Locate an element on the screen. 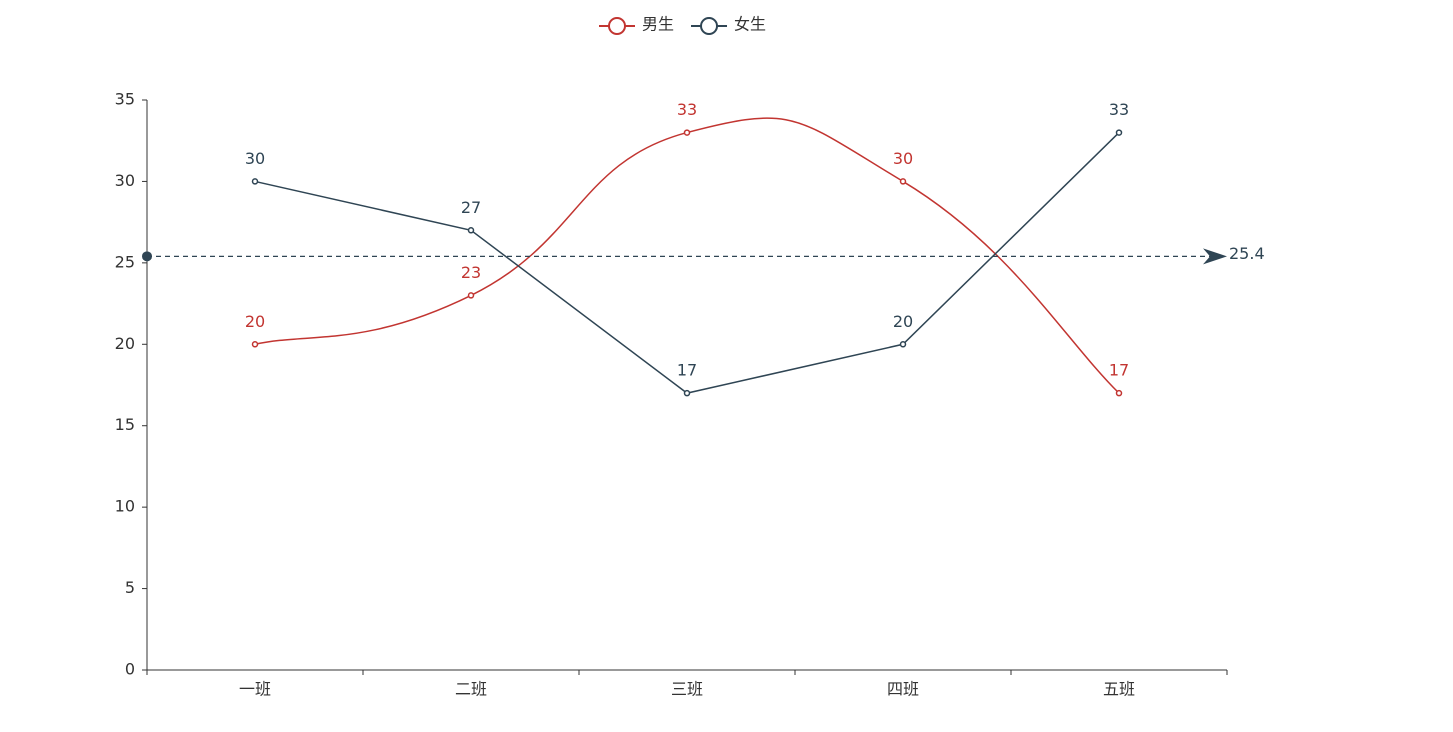 This screenshot has height=732, width=1453. x-tick-label: 一班 is located at coordinates (255, 689).